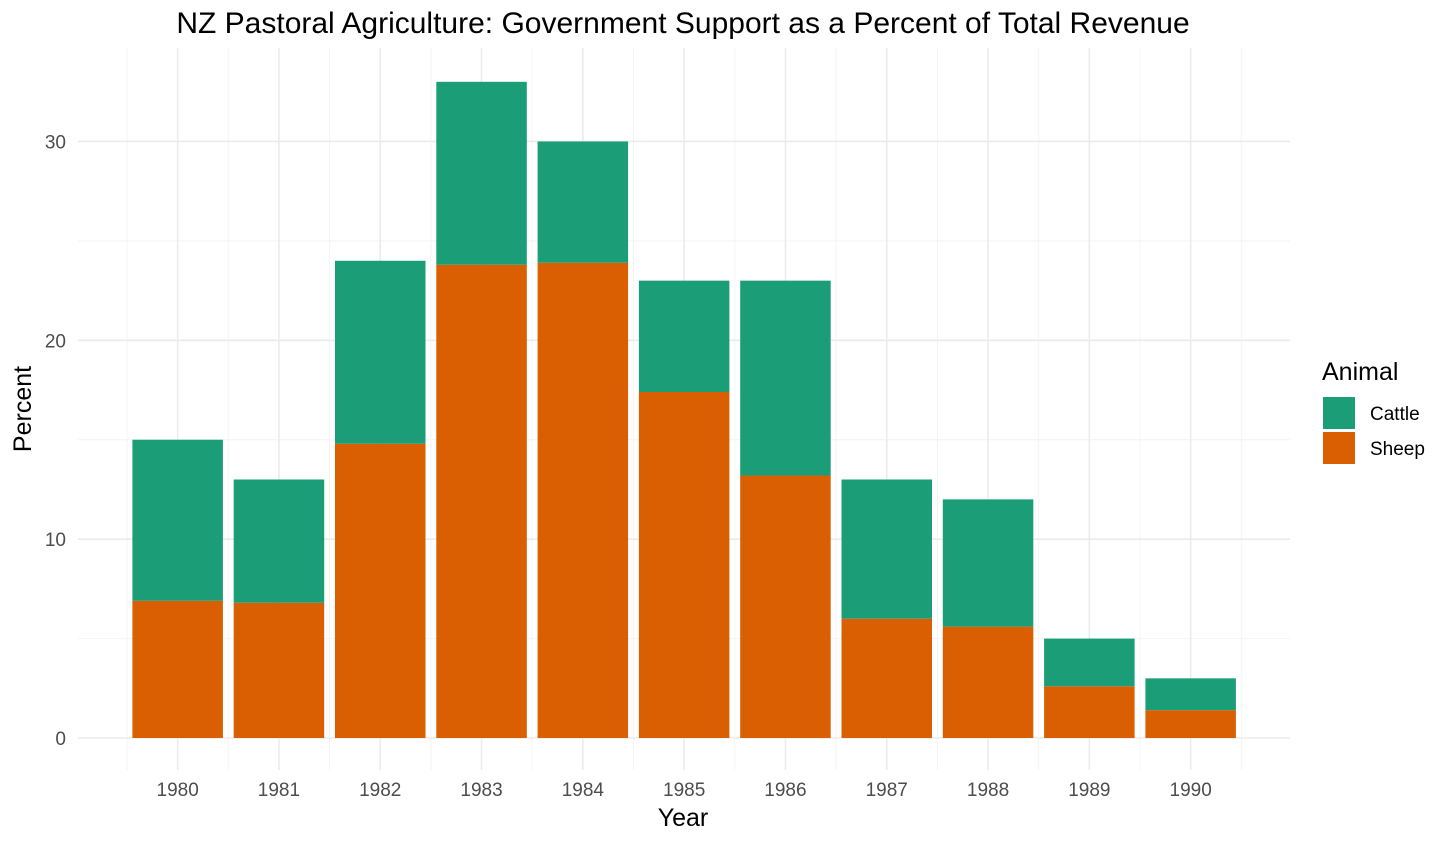 This screenshot has width=1456, height=848. What do you see at coordinates (583, 790) in the screenshot?
I see `x-tick-label: 1984` at bounding box center [583, 790].